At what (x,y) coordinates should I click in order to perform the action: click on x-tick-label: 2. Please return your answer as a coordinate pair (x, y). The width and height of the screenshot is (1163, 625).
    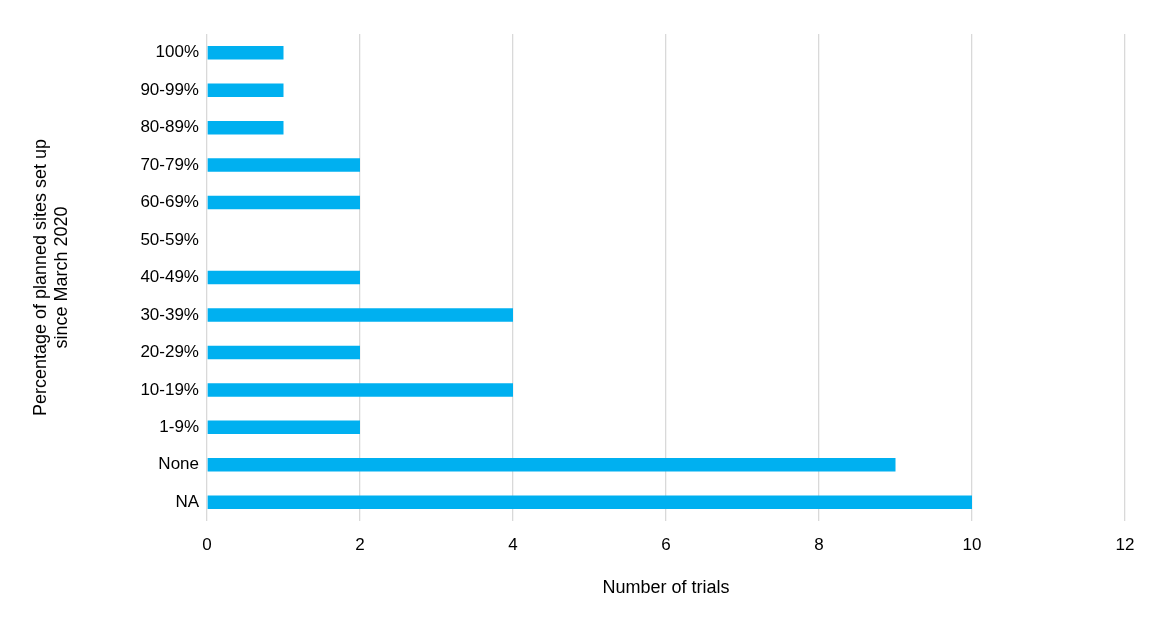
    Looking at the image, I should click on (360, 544).